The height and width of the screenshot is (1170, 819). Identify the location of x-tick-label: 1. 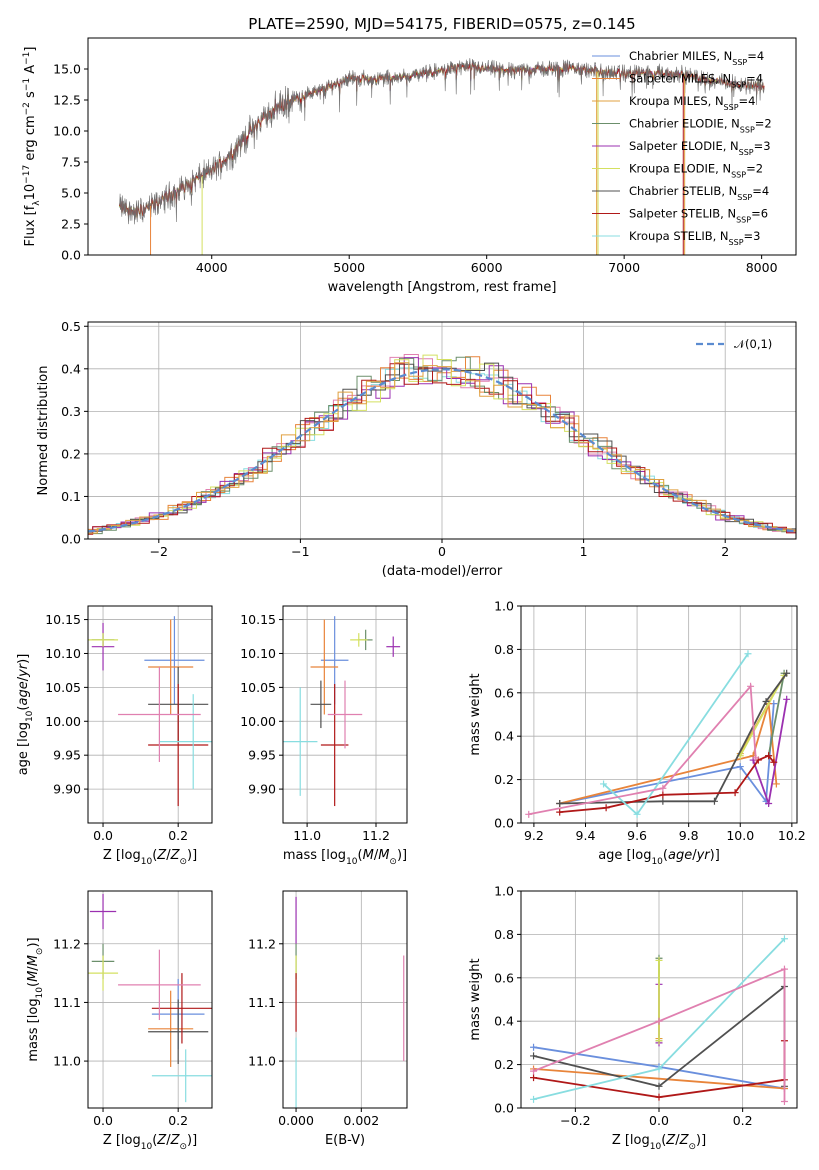
(584, 551).